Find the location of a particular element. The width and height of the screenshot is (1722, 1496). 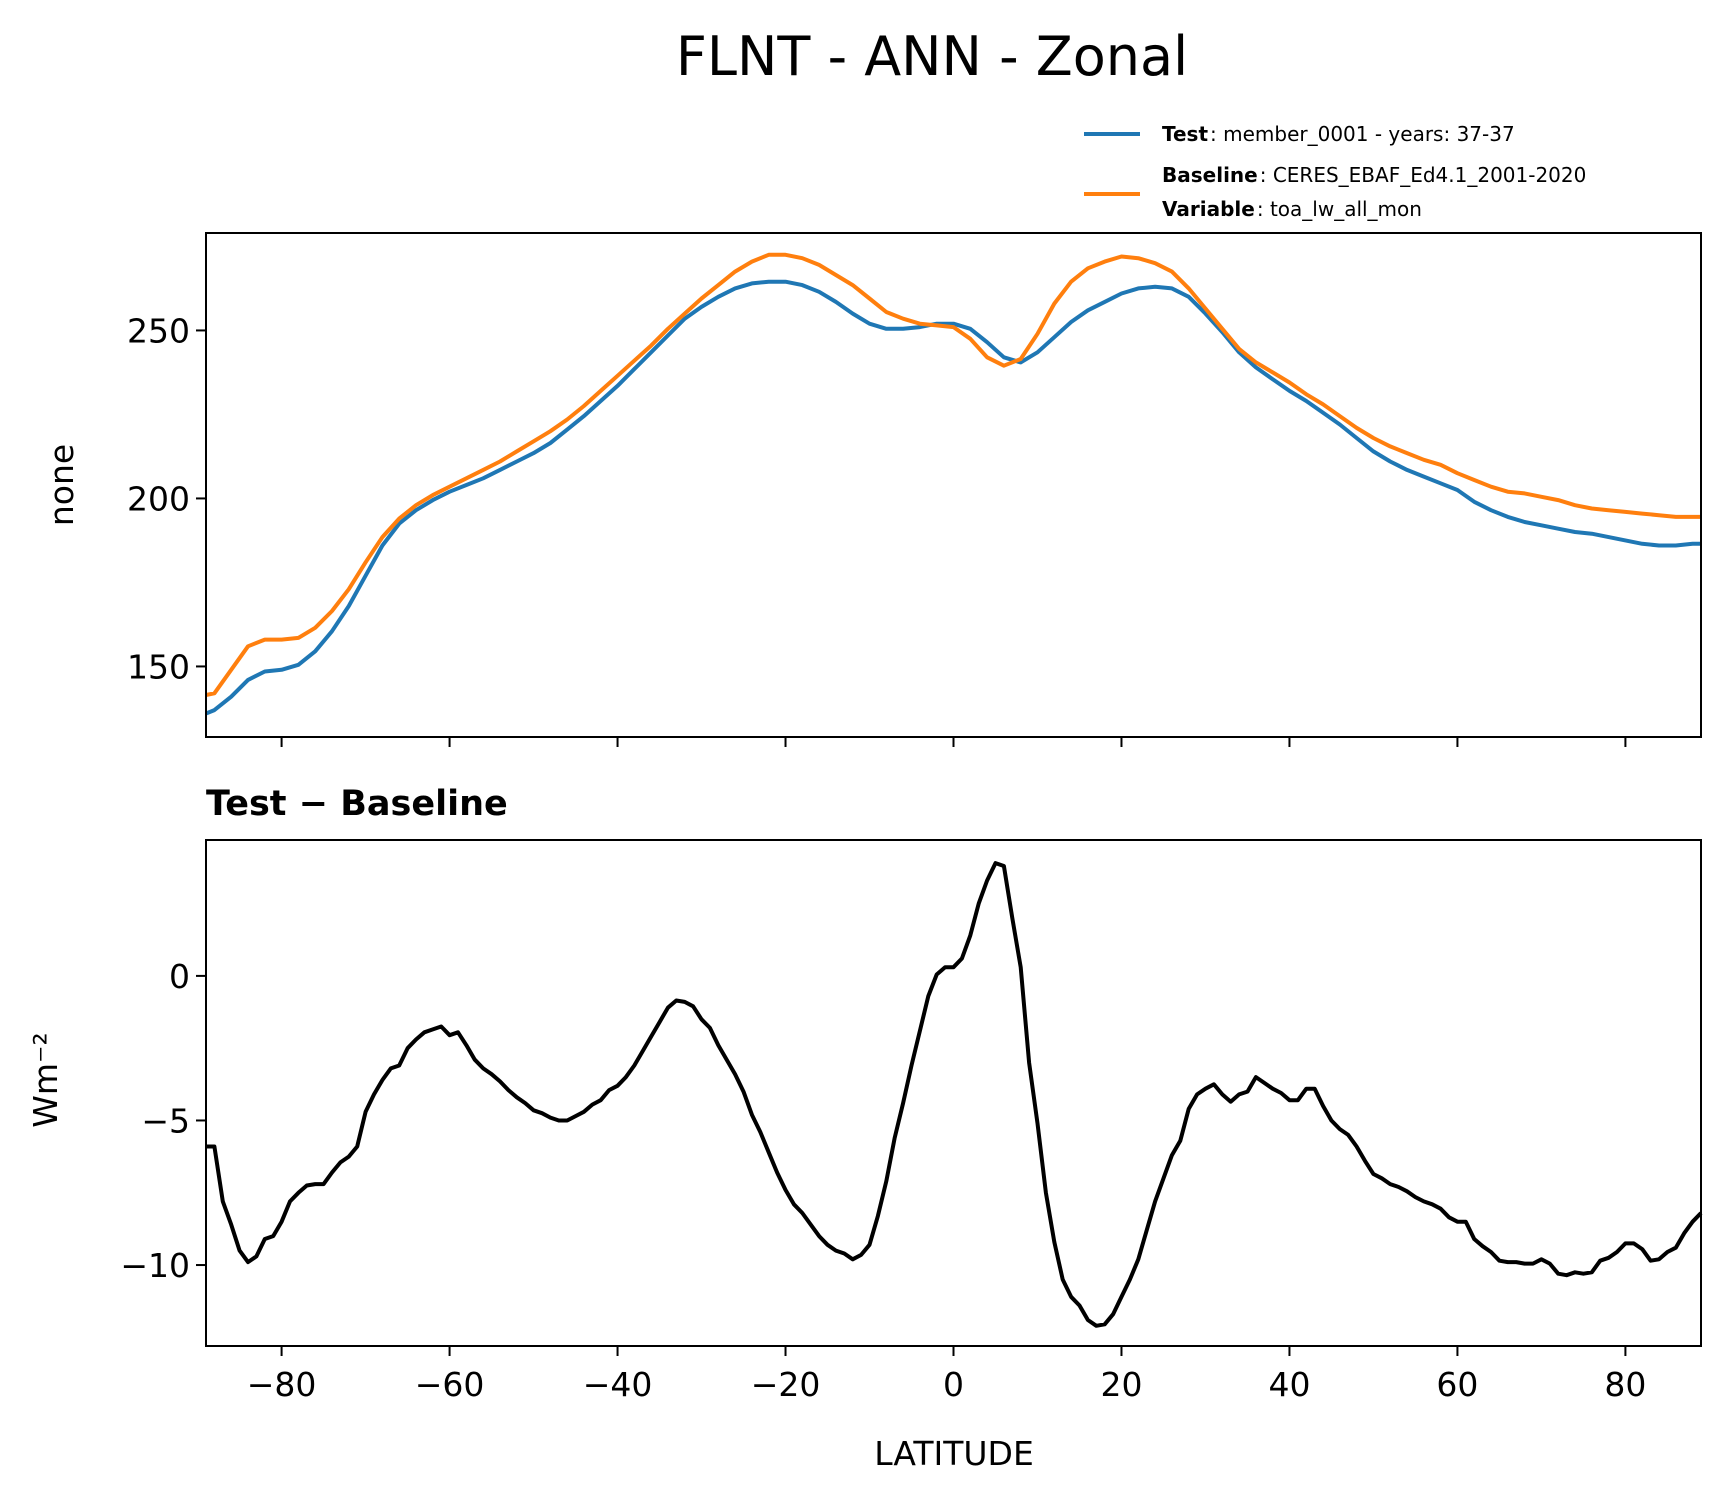

legend-entry-baseline: Baseline: CERES_EBAF_Ed4.1_2001-2020 is located at coordinates (1374, 175).